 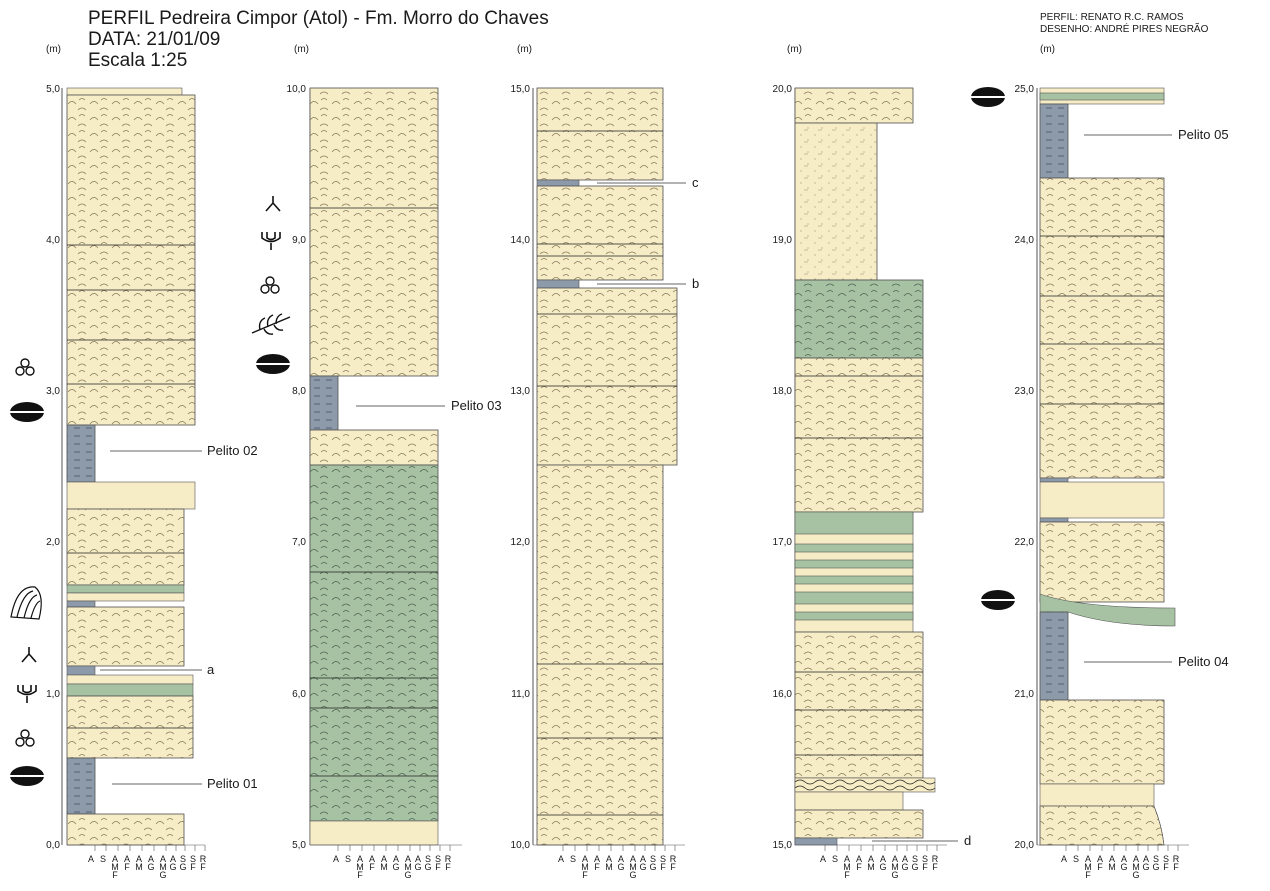 What do you see at coordinates (1047, 49) in the screenshot?
I see `unit-label-5: (m)` at bounding box center [1047, 49].